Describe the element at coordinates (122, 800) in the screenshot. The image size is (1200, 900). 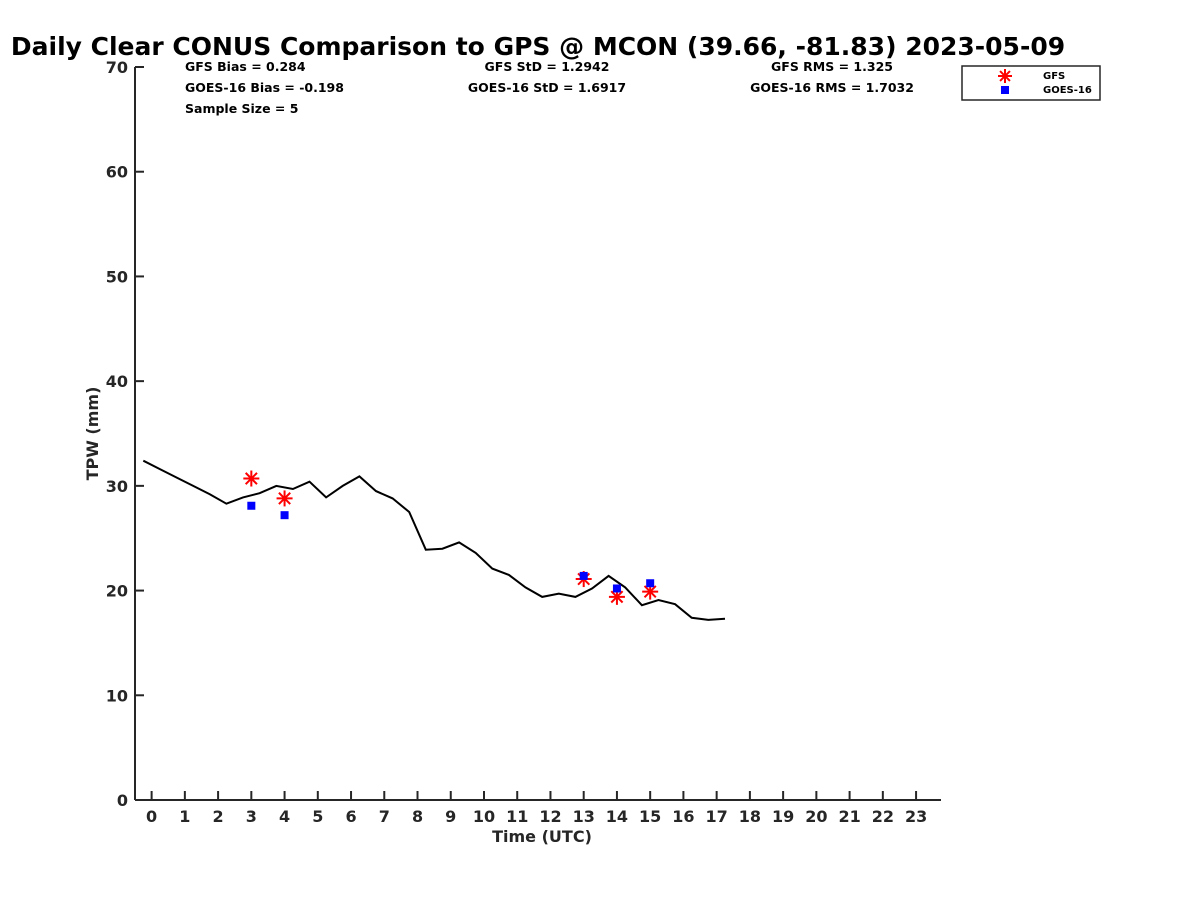
I see `y-tick-label: 0` at that location.